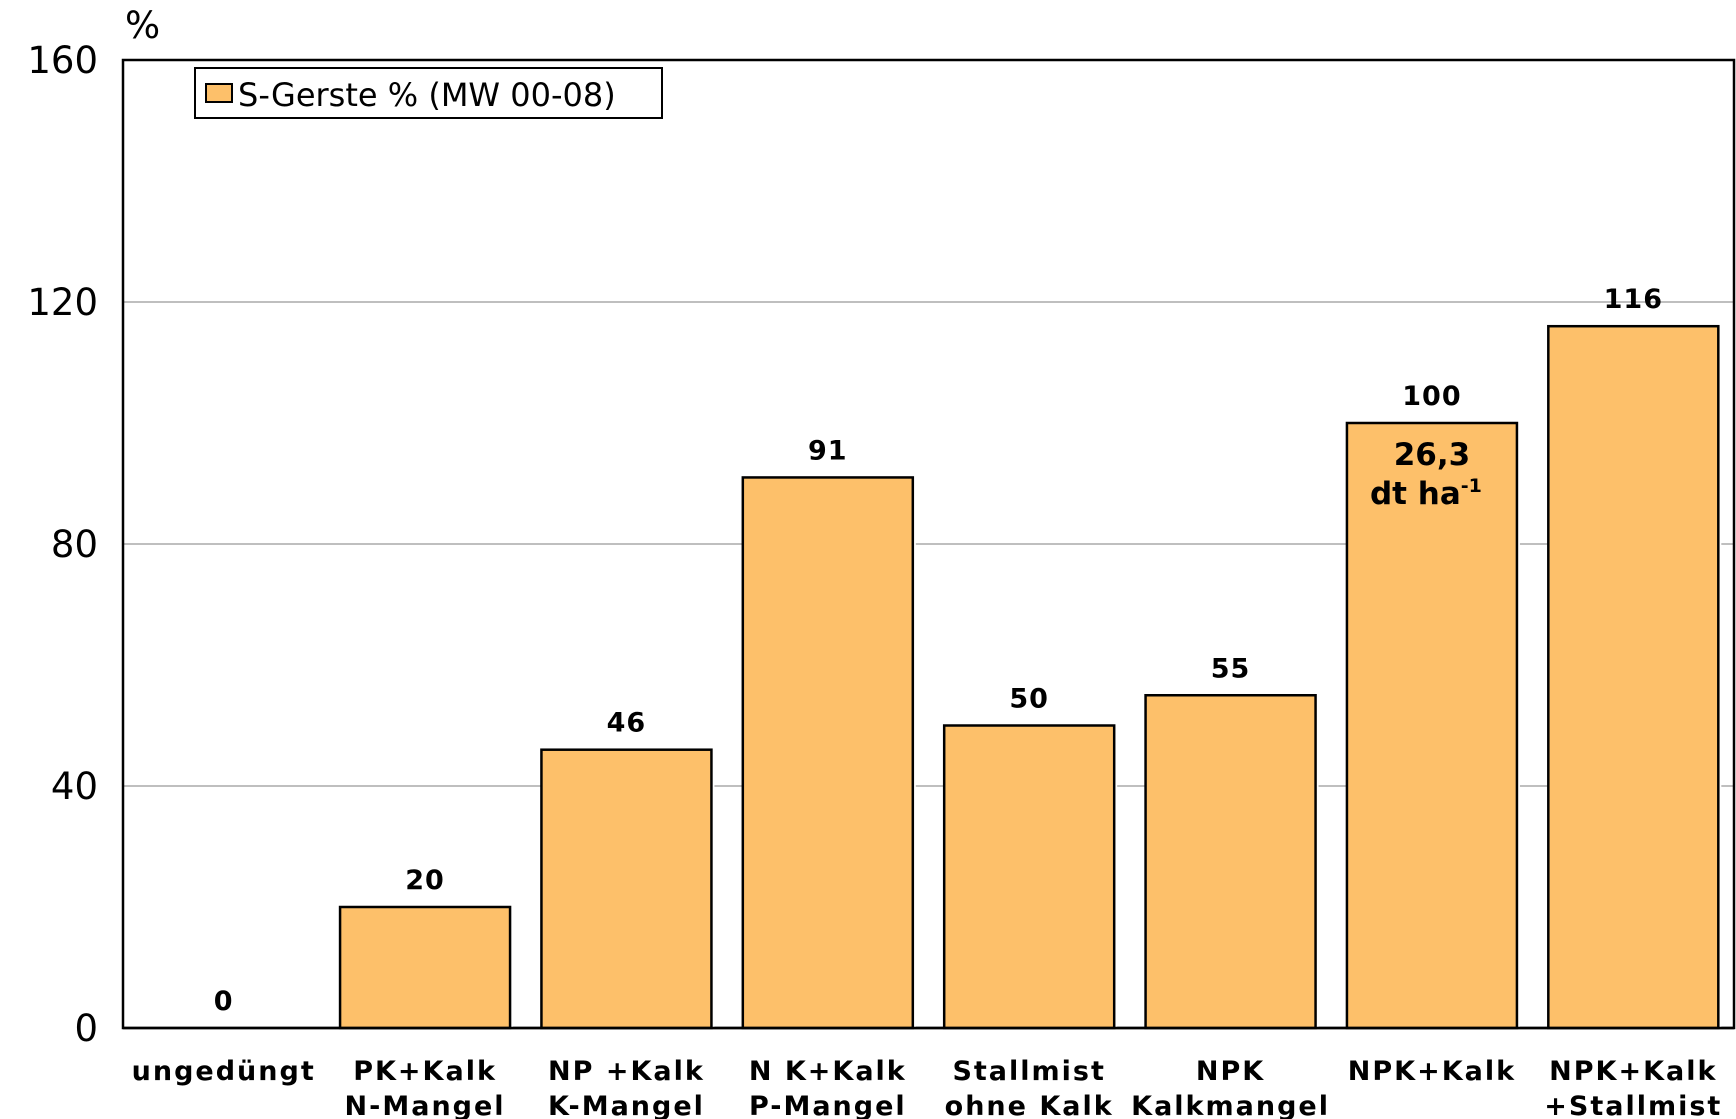  Describe the element at coordinates (1231, 668) in the screenshot. I see `bar-value-label: 55` at that location.